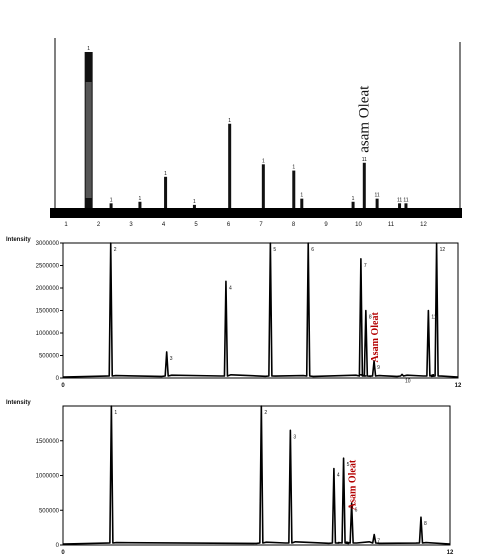 Image resolution: width=493 pixels, height=557 pixels. I want to click on panel-3-peak-label: 8, so click(425, 524).